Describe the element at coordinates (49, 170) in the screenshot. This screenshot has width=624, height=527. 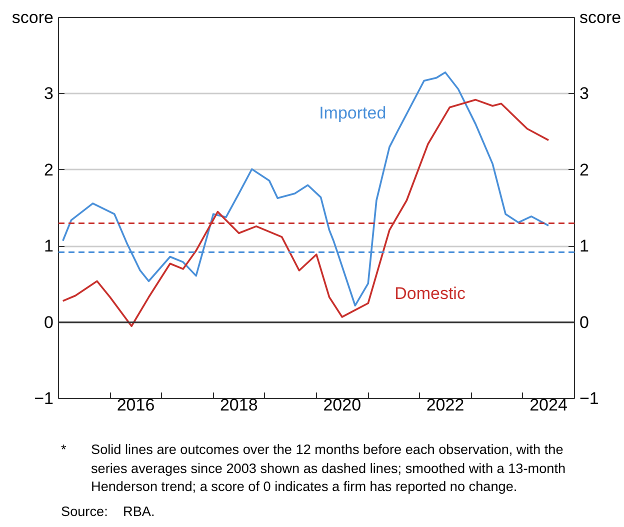
I see `y-tick-label: 2` at that location.